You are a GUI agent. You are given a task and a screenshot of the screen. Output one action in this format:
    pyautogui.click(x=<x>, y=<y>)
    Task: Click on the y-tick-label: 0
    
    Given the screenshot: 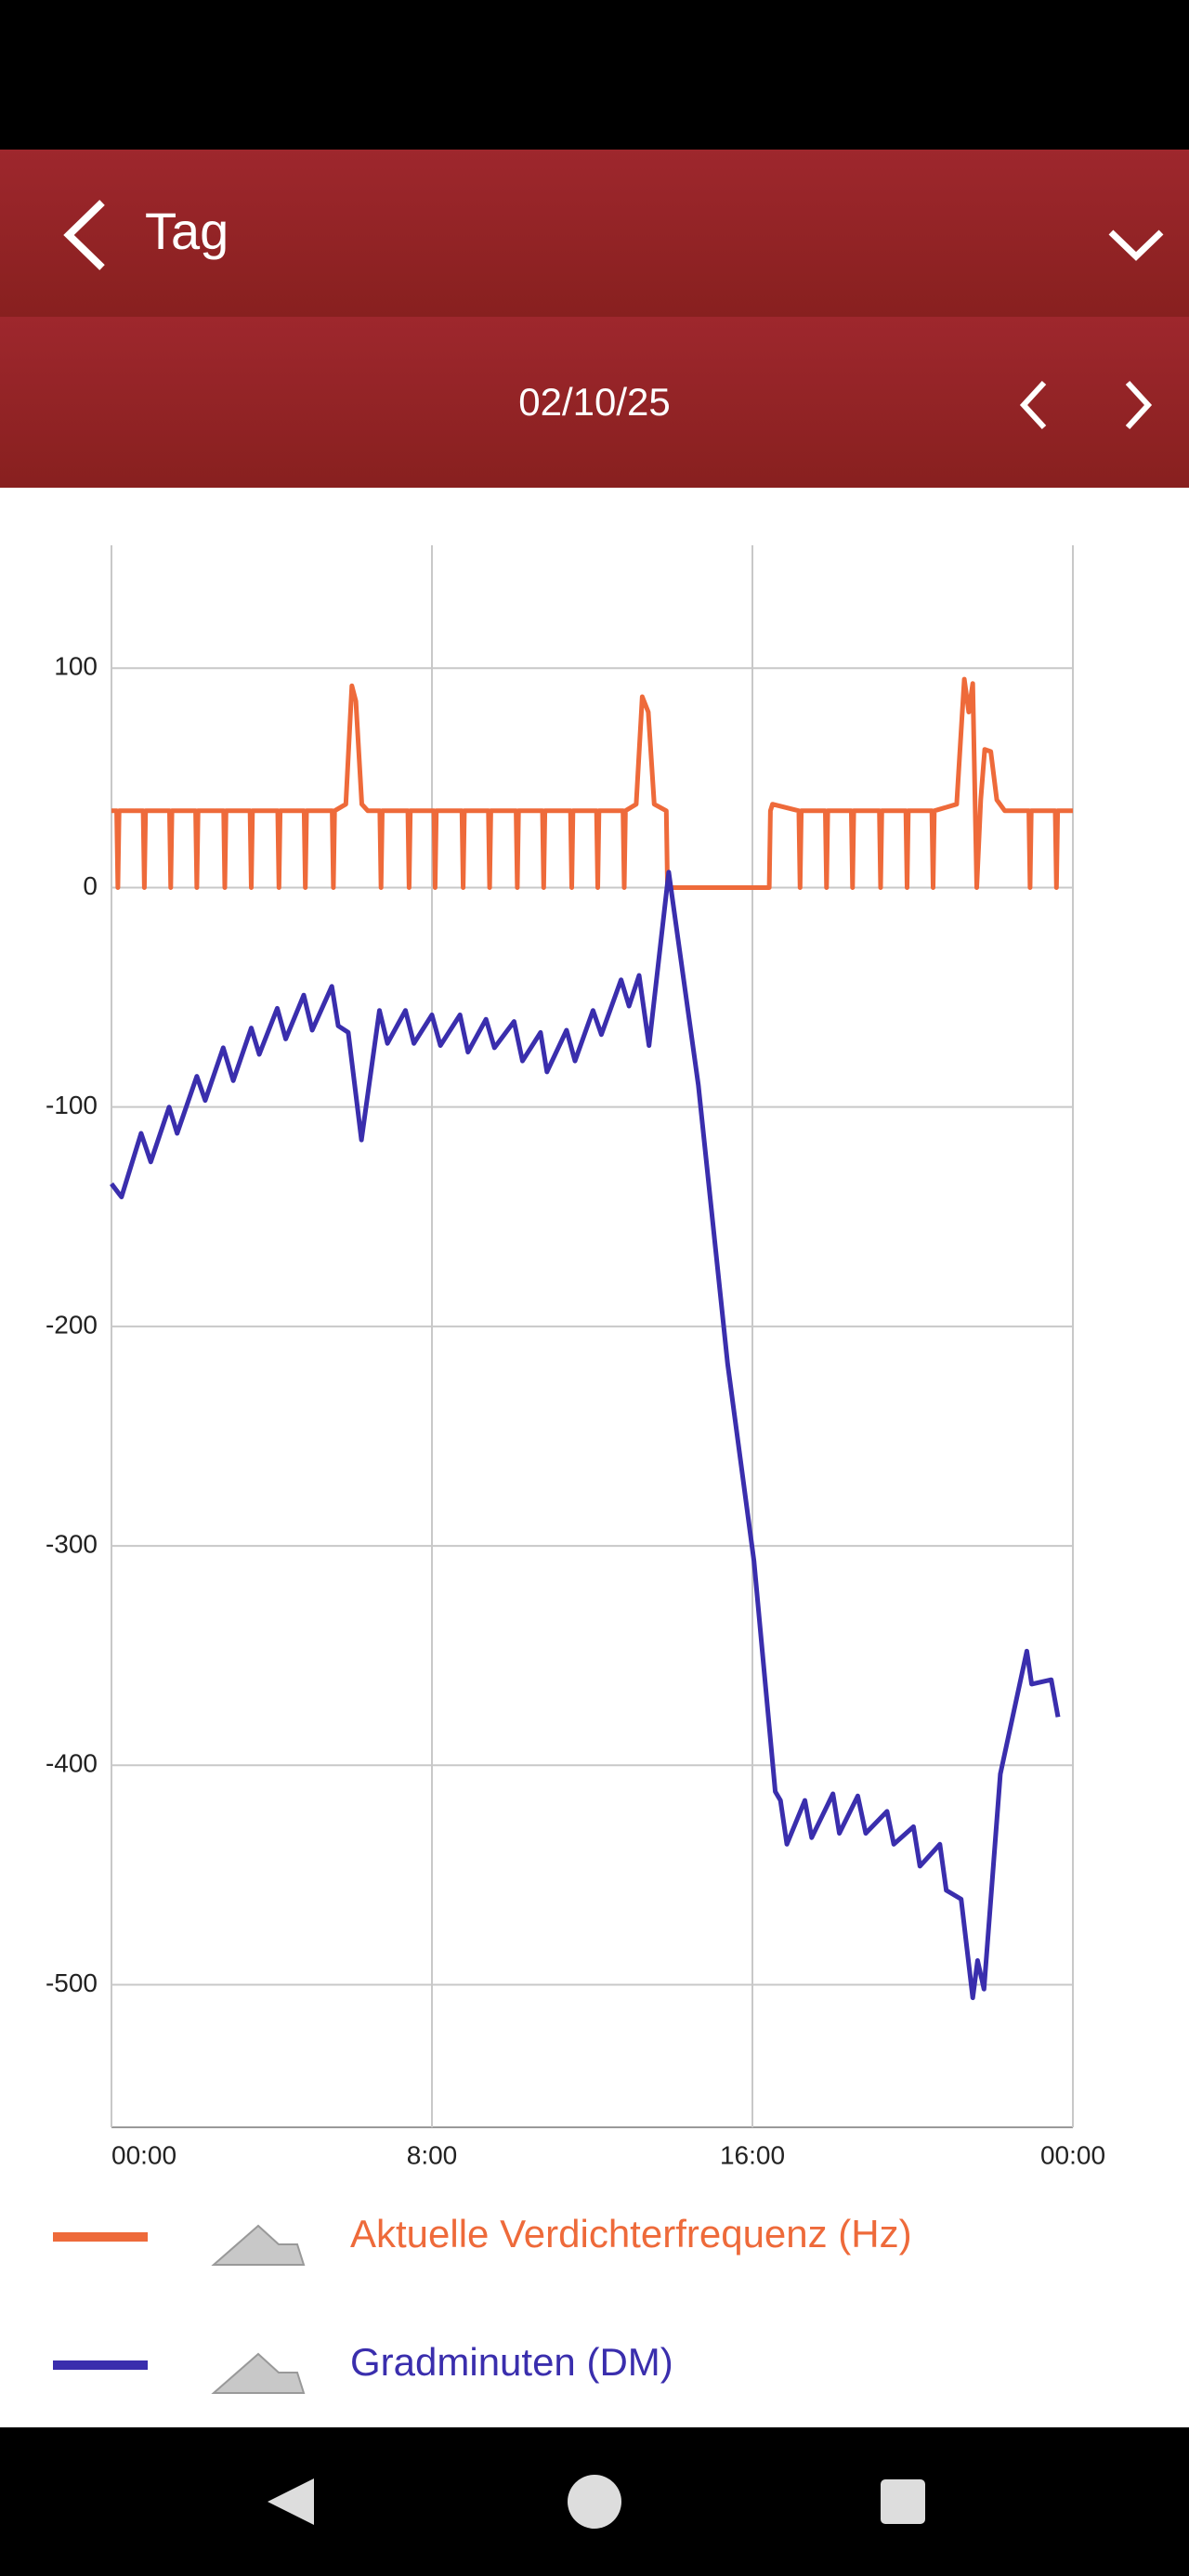 What is the action you would take?
    pyautogui.click(x=91, y=885)
    